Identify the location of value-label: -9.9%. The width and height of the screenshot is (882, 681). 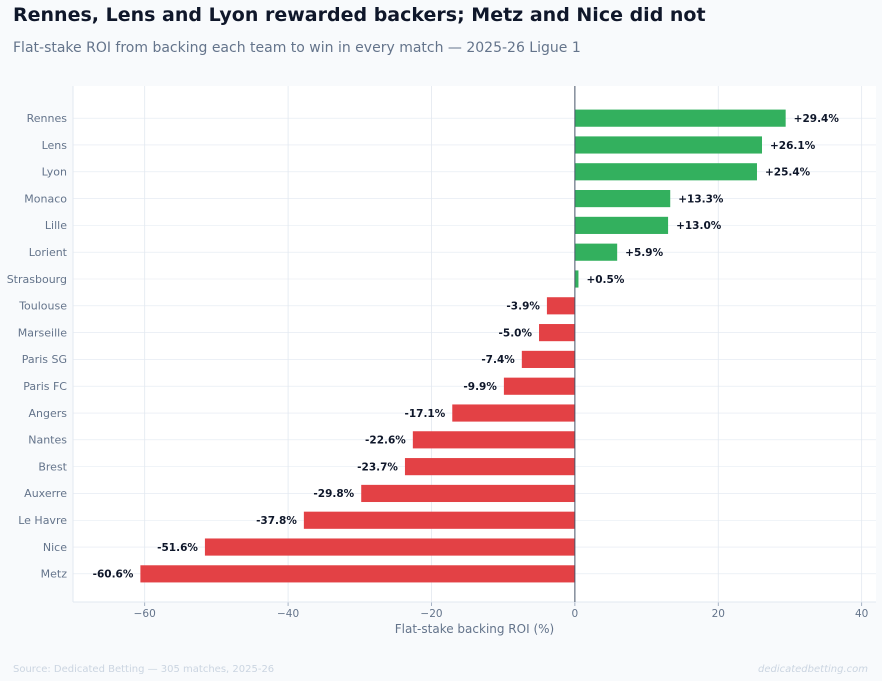
(480, 387).